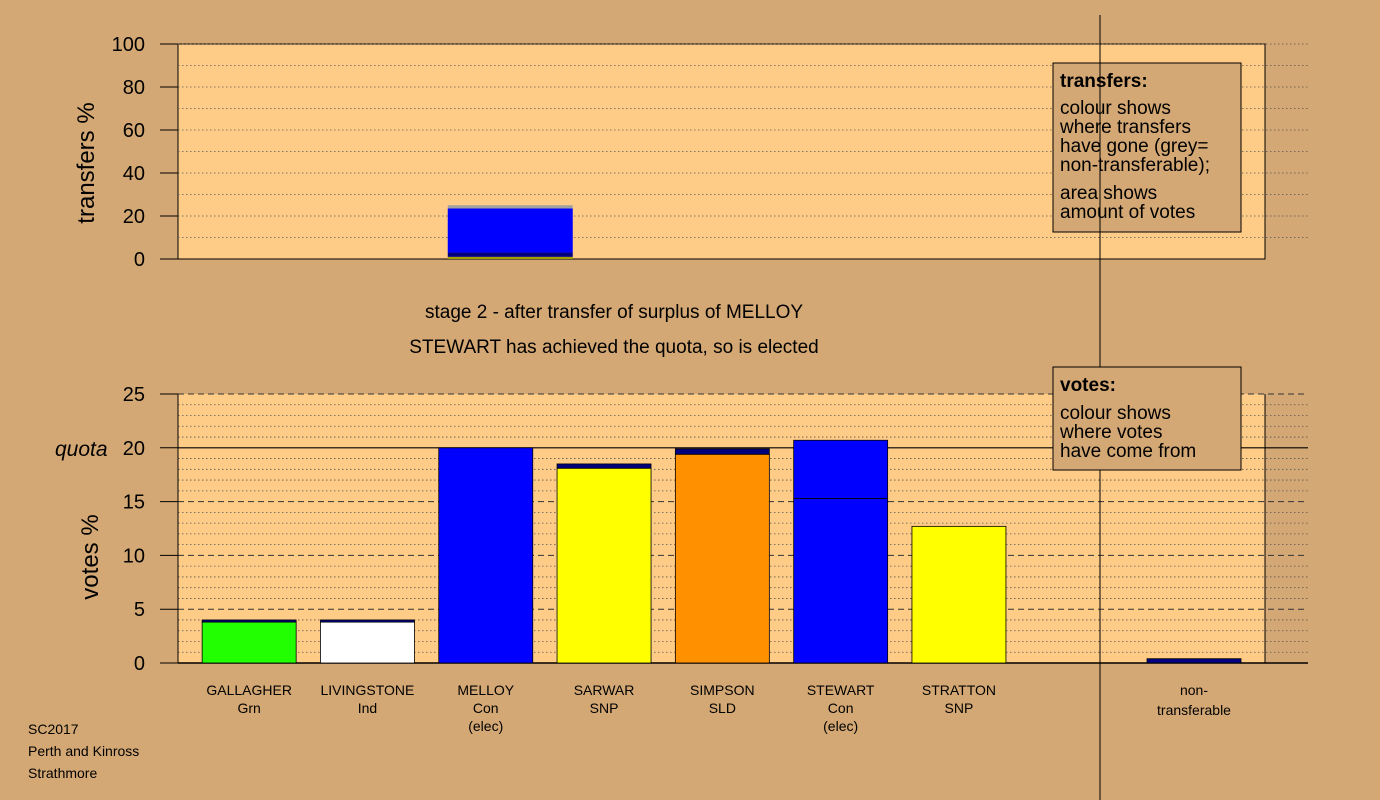 The width and height of the screenshot is (1380, 800). What do you see at coordinates (485, 690) in the screenshot?
I see `candidate-name: MELLOY` at bounding box center [485, 690].